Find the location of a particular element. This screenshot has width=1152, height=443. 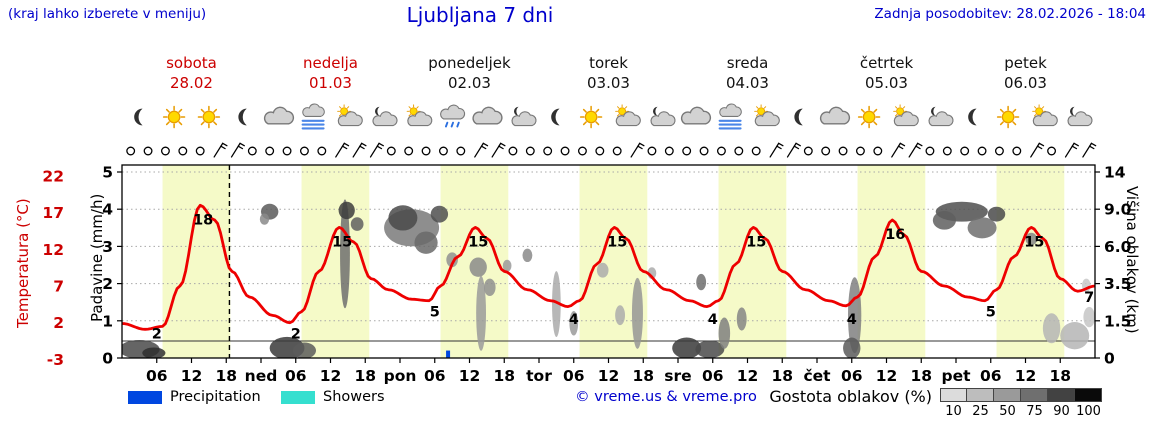

temp-max-label: 16 is located at coordinates (895, 235).